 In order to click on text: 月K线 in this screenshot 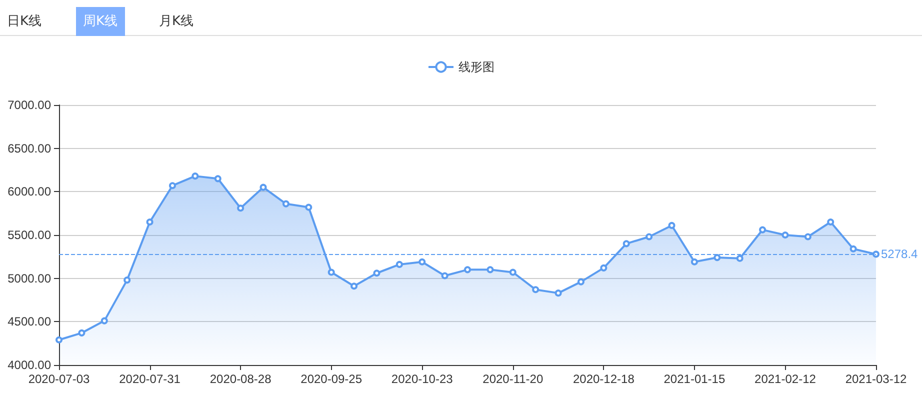, I will do `click(176, 22)`.